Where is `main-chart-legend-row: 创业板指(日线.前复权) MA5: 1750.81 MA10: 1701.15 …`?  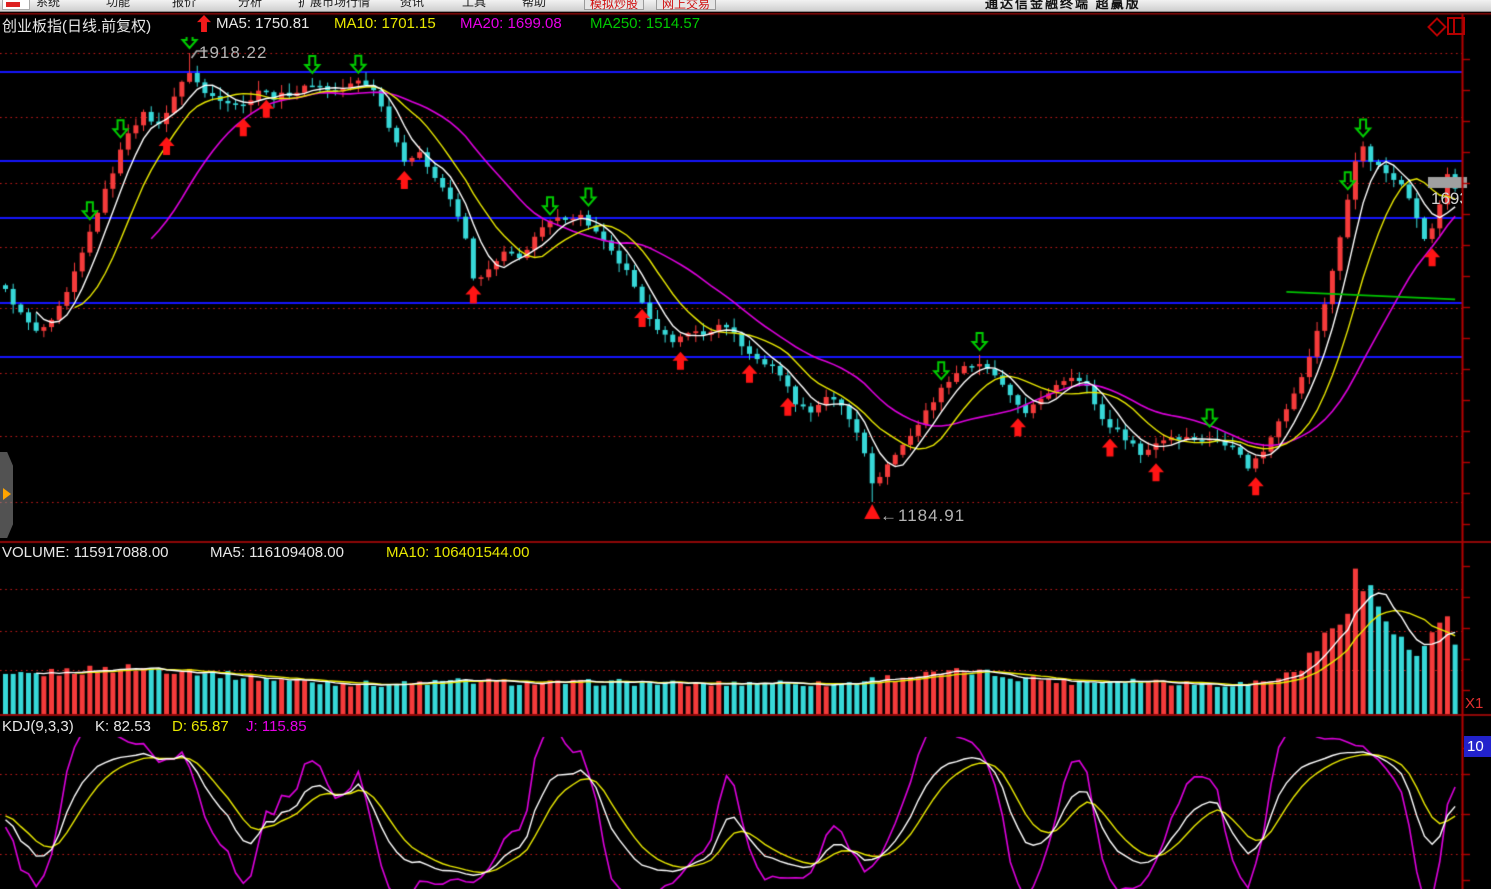 main-chart-legend-row: 创业板指(日线.前复权) MA5: 1750.81 MA10: 1701.15 … is located at coordinates (745, 26).